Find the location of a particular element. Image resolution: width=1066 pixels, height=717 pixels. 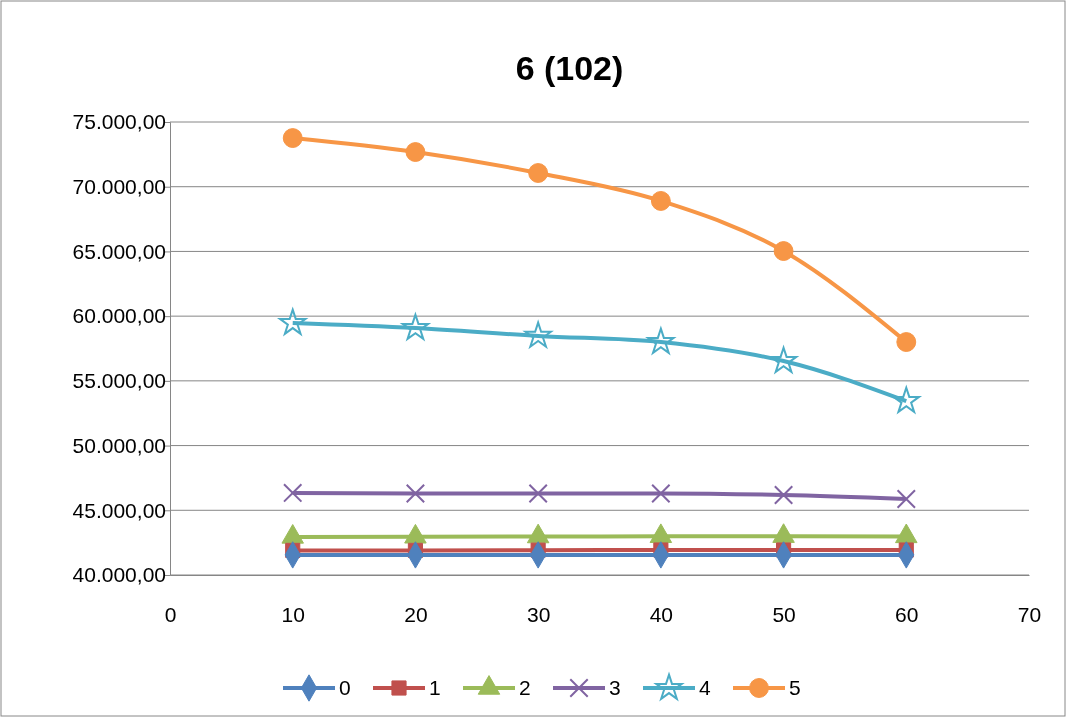

legend-label: 2 is located at coordinates (525, 687).